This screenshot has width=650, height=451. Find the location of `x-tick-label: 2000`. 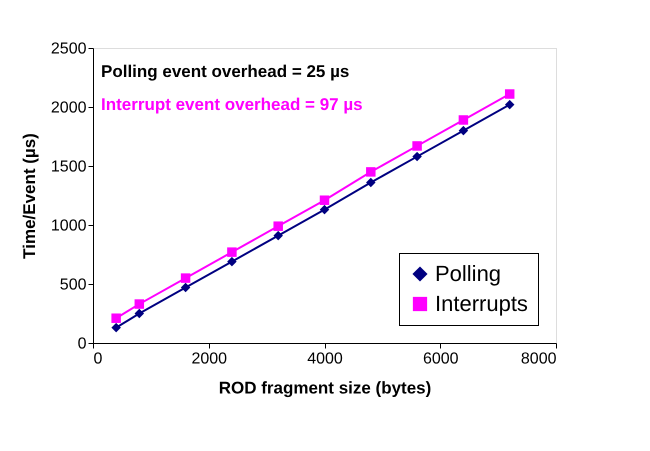

x-tick-label: 2000 is located at coordinates (209, 359).